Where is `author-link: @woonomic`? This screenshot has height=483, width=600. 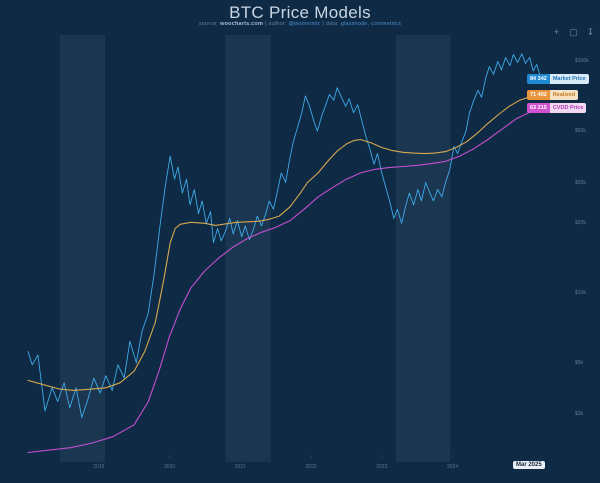
author-link: @woonomic is located at coordinates (304, 24).